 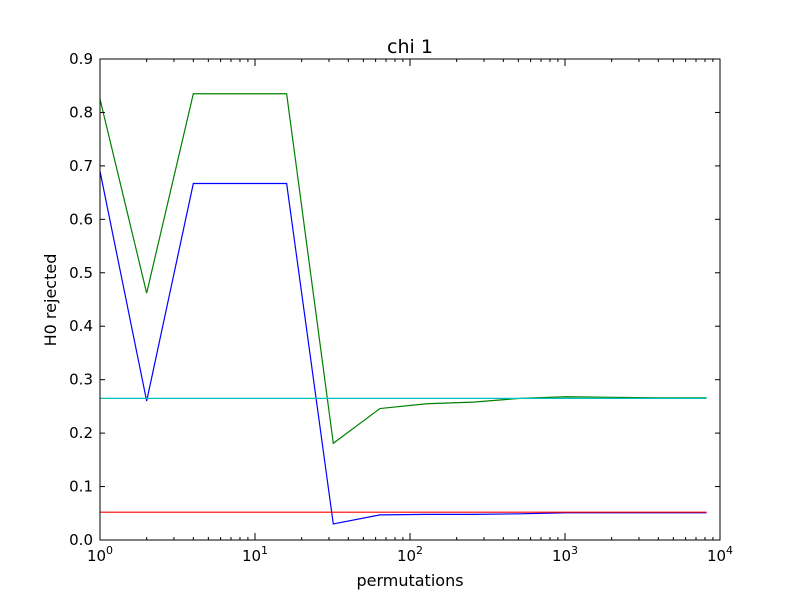 I want to click on x-tick-label: 10⁴, so click(x=720, y=554).